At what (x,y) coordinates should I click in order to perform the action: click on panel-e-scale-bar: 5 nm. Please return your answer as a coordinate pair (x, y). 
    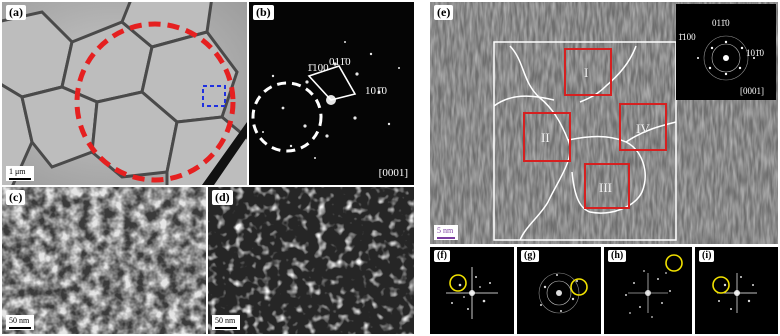
    Looking at the image, I should click on (446, 232).